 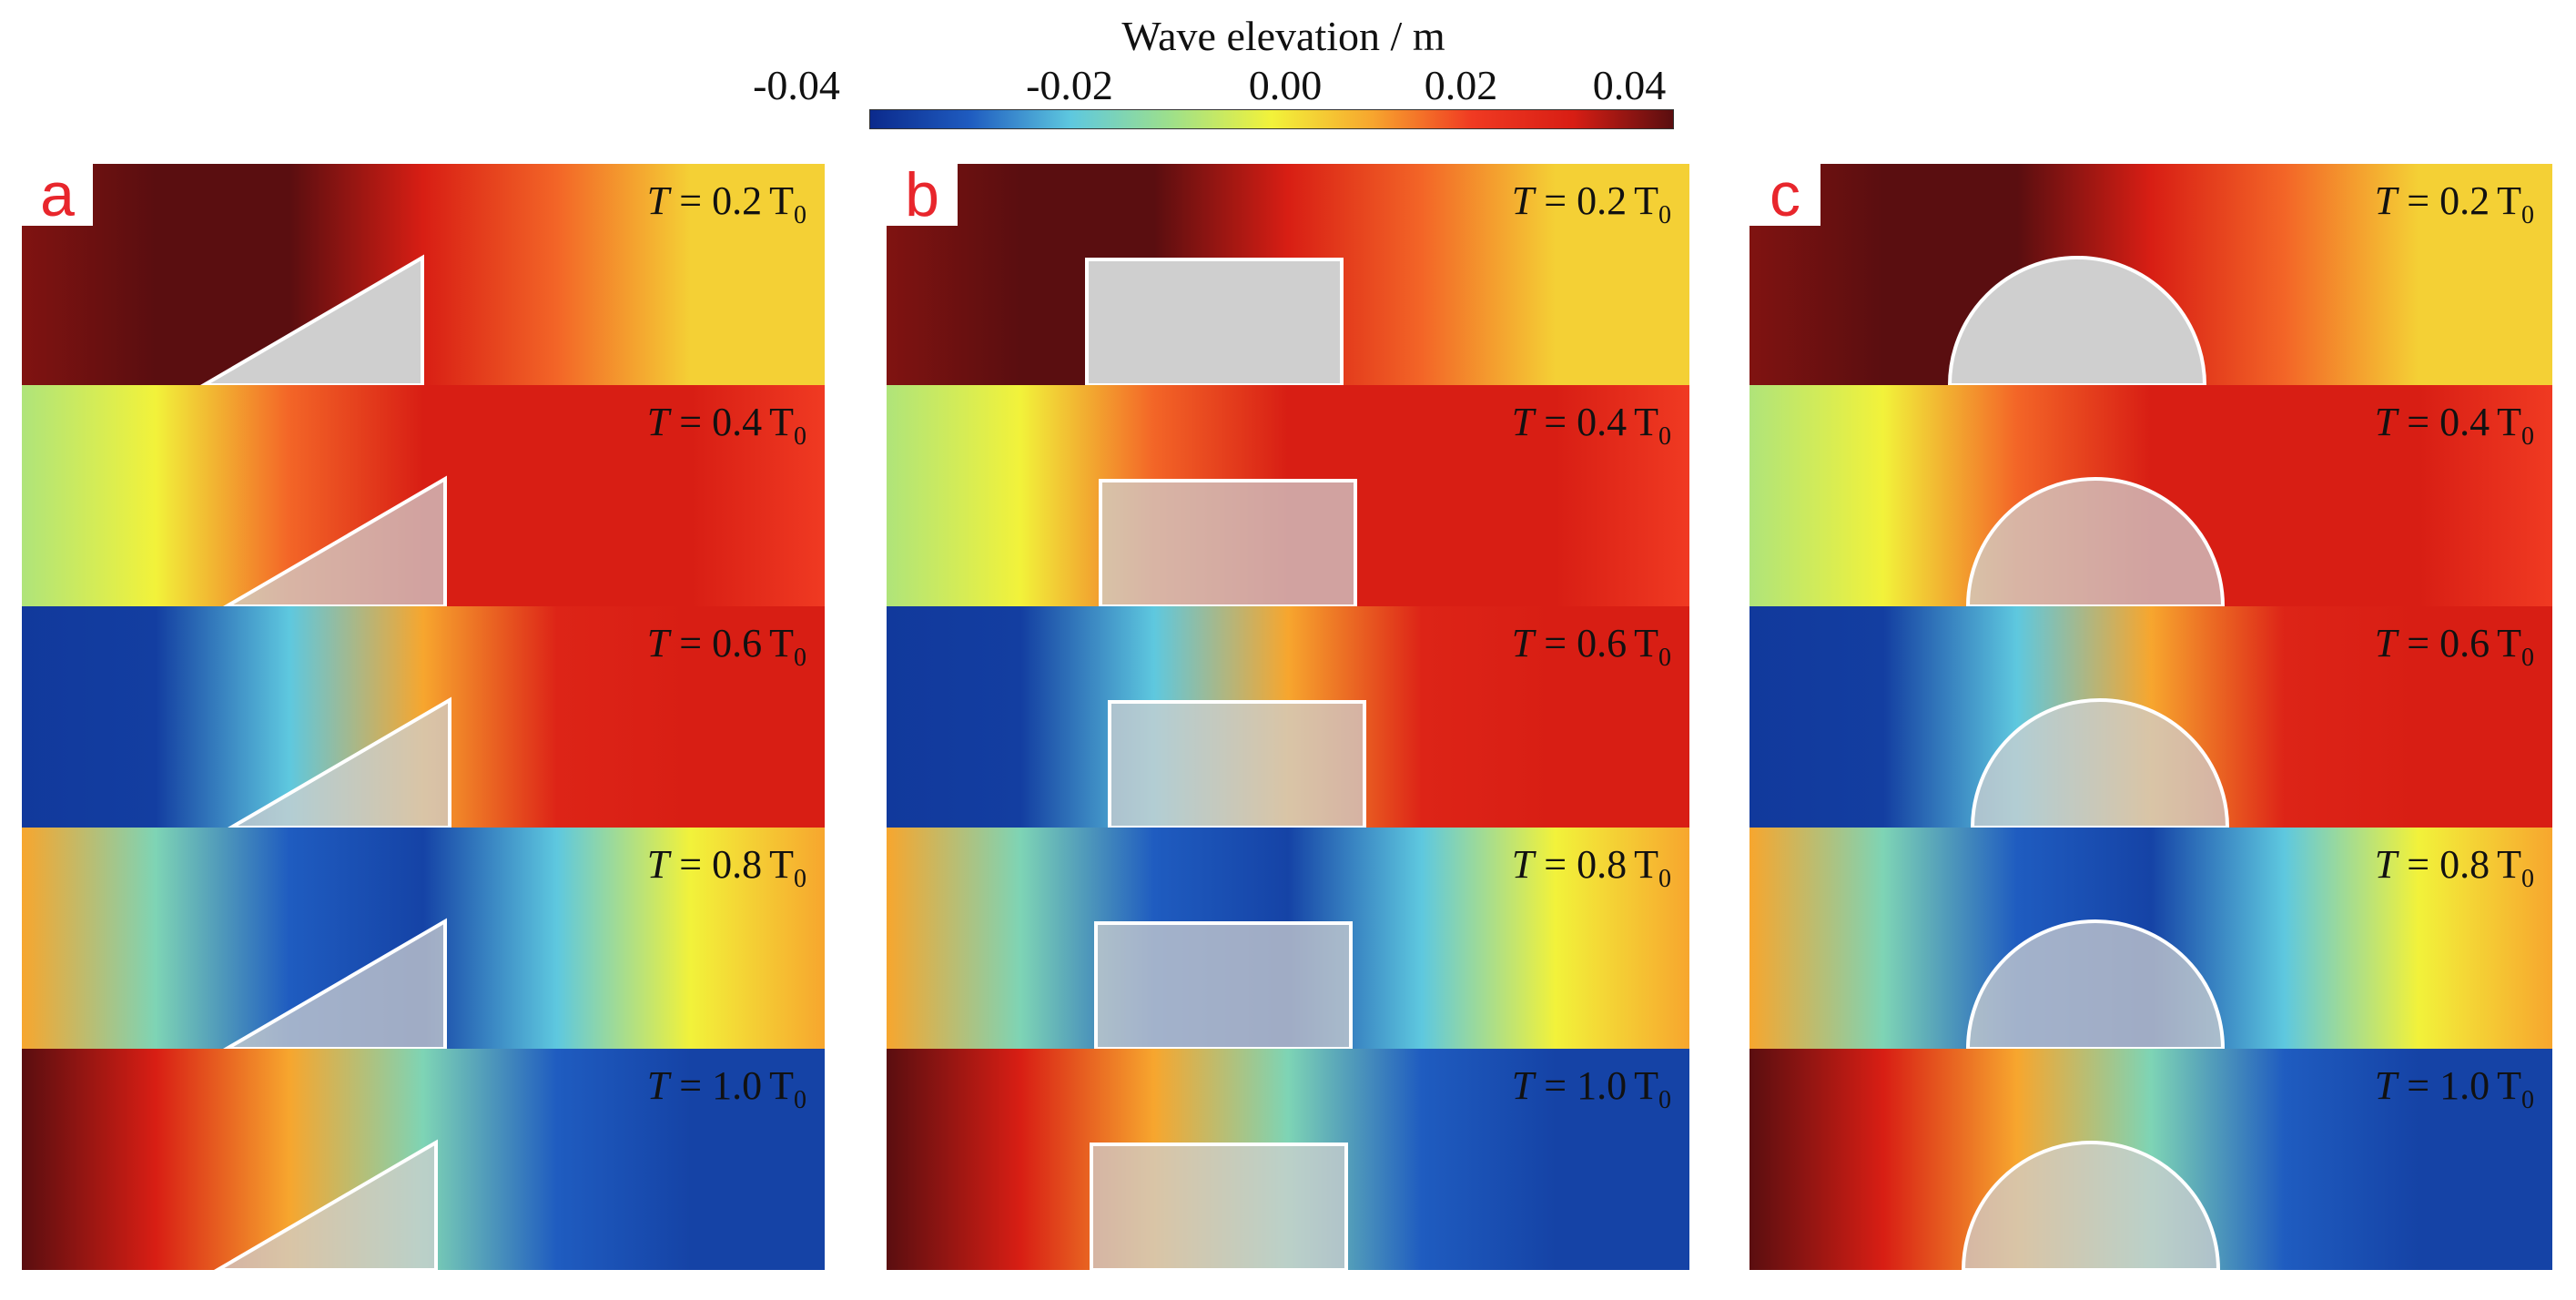 I want to click on panel-letter: b, so click(x=922, y=195).